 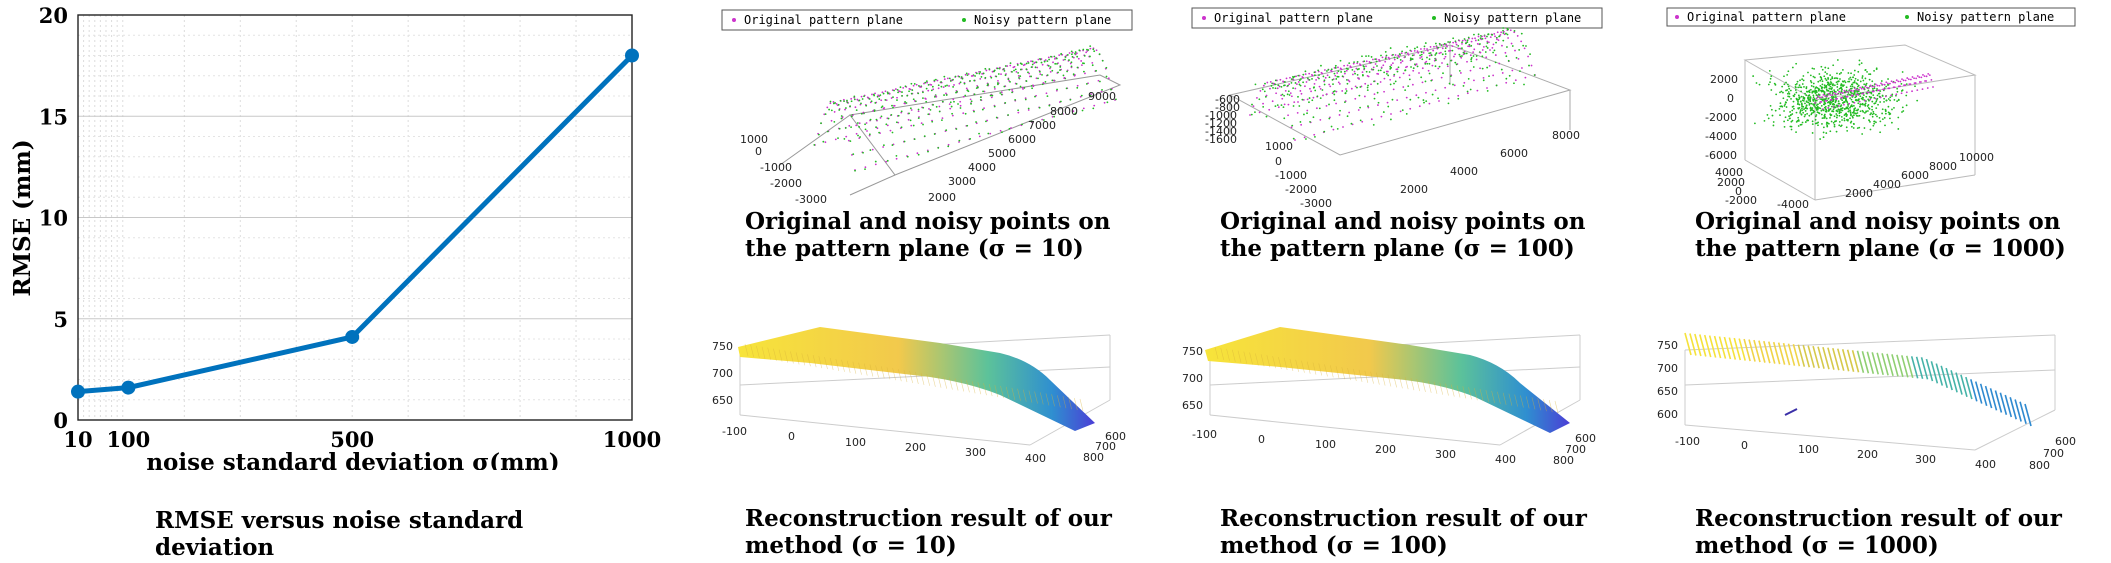 What do you see at coordinates (2053, 453) in the screenshot?
I see `y-tick: 700` at bounding box center [2053, 453].